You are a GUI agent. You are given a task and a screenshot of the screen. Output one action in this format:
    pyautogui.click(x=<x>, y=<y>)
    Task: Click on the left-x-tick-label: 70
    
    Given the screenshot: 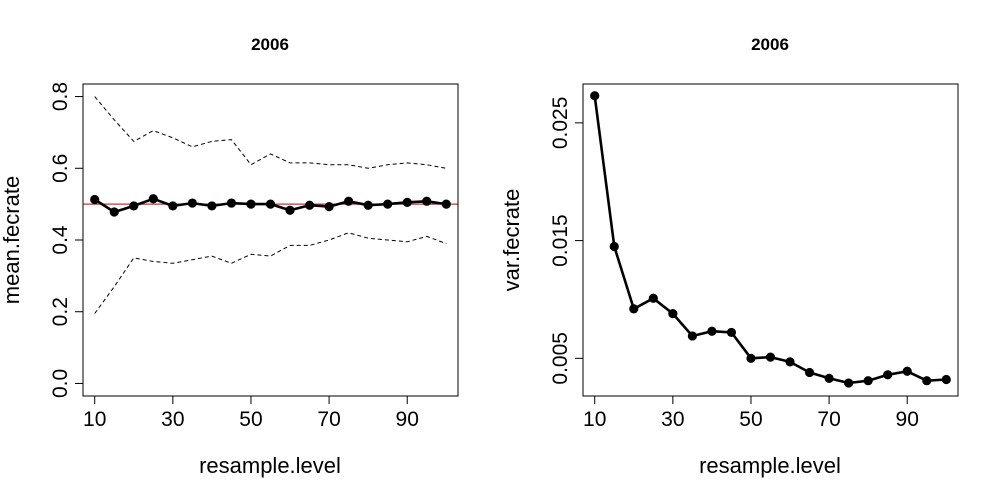 What is the action you would take?
    pyautogui.click(x=328, y=419)
    